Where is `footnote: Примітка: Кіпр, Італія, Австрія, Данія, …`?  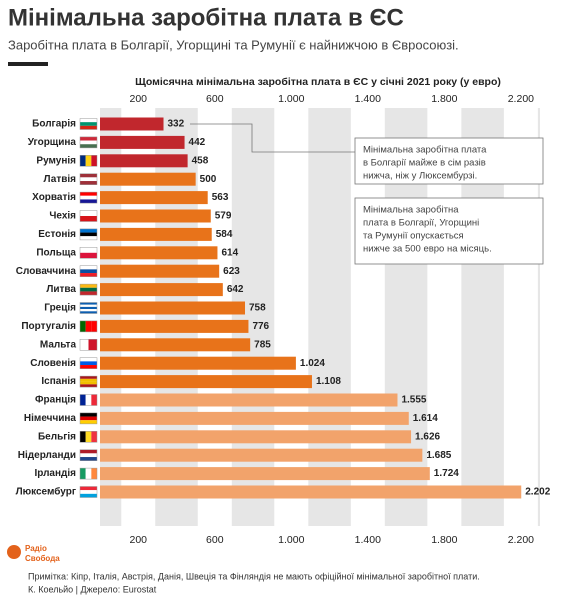 footnote: Примітка: Кіпр, Італія, Австрія, Данія, … is located at coordinates (254, 576).